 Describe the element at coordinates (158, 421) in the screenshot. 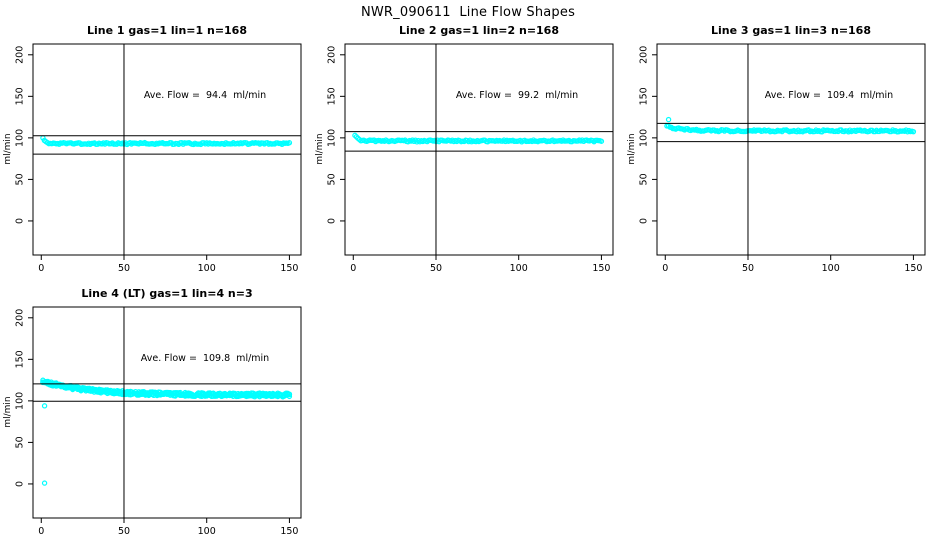

I see `plot-area-line-4: 0 50 100 150 200 0 50 100 150` at that location.